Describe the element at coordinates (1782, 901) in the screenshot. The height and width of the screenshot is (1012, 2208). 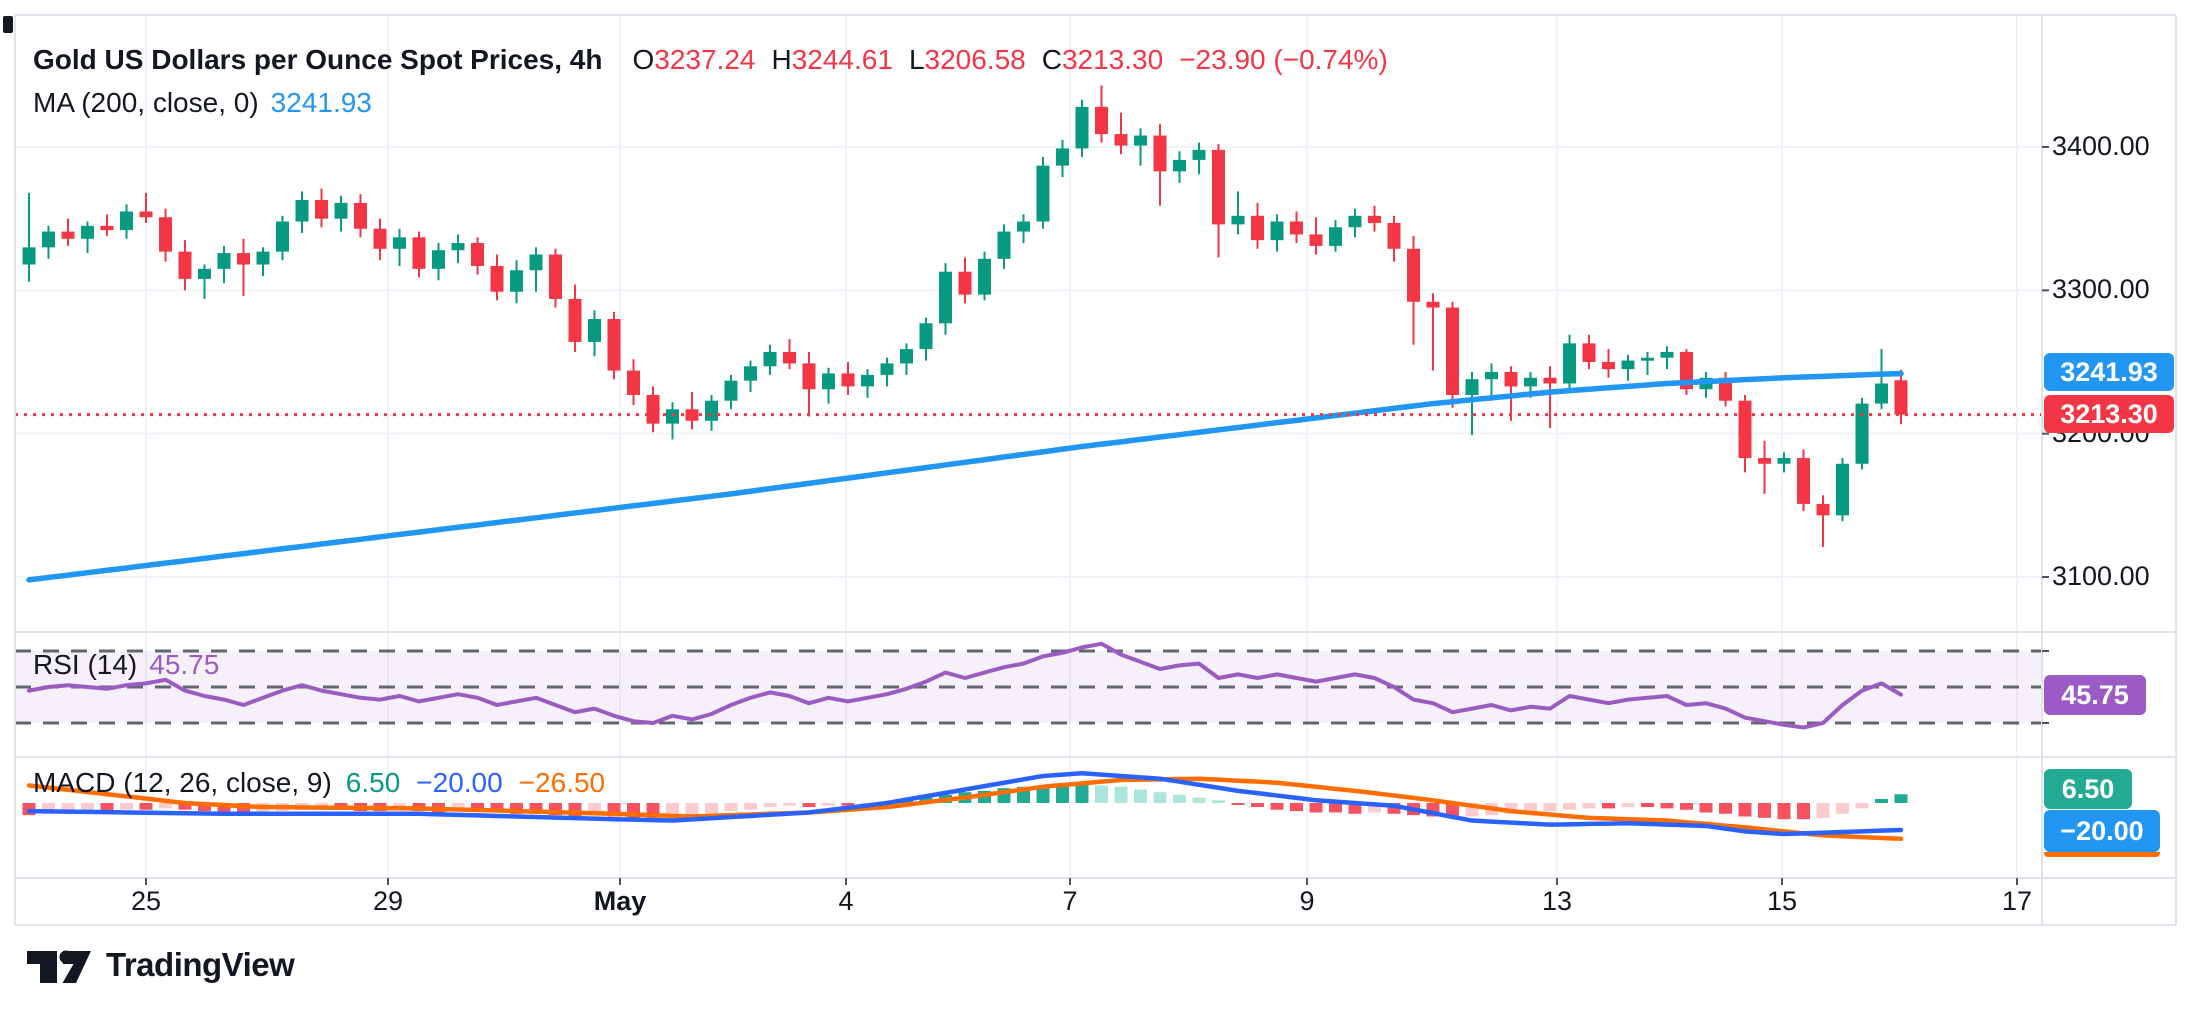
I see `time-tick-label: 15` at that location.